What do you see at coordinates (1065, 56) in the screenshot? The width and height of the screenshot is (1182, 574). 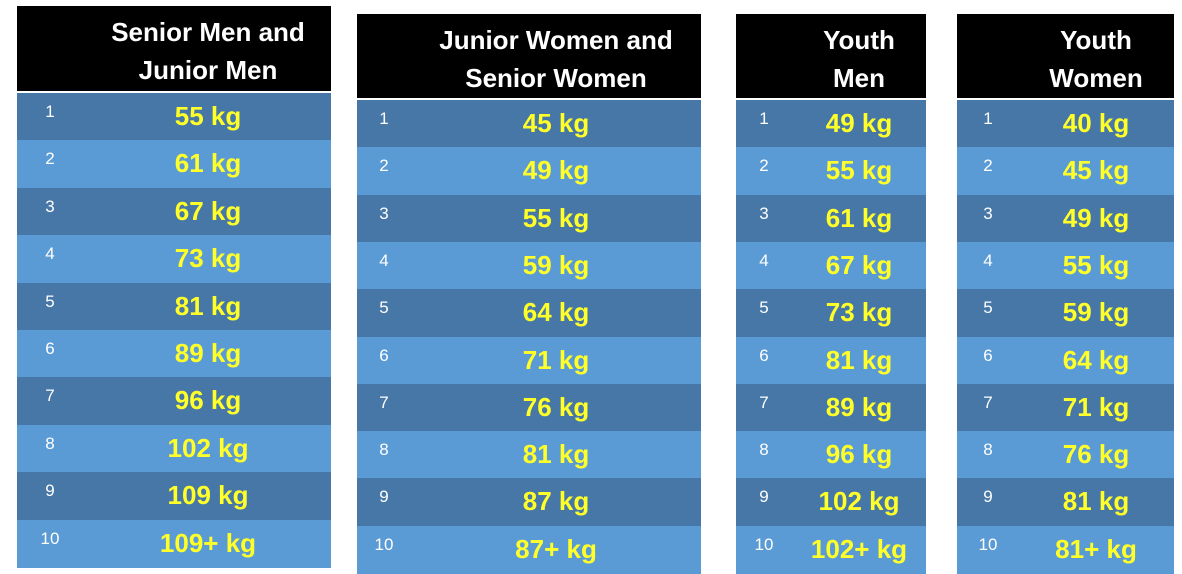 I see `table-header: Youth Women` at bounding box center [1065, 56].